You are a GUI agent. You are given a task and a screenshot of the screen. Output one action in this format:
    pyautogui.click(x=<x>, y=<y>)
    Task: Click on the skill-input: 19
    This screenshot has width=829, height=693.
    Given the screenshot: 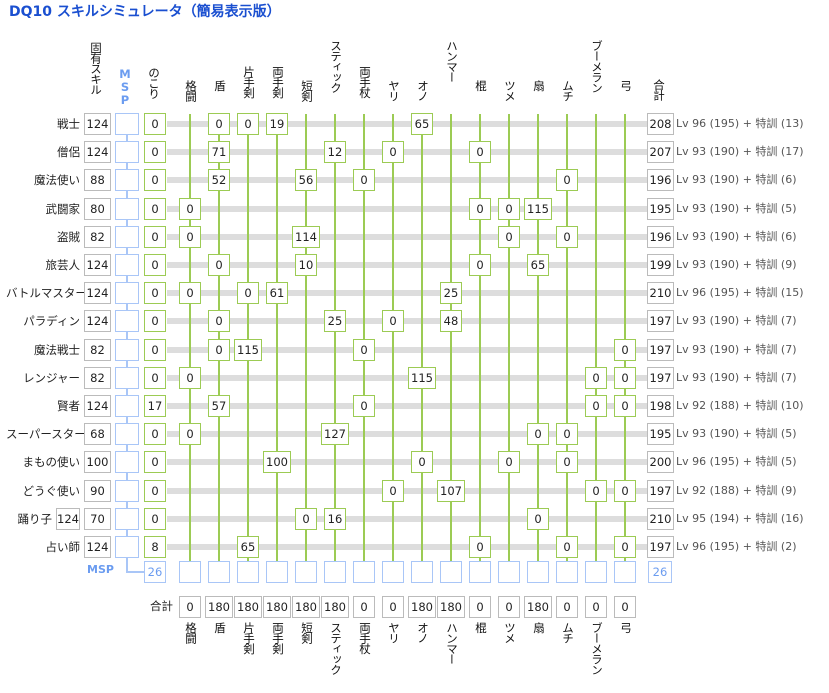 What is the action you would take?
    pyautogui.click(x=277, y=124)
    